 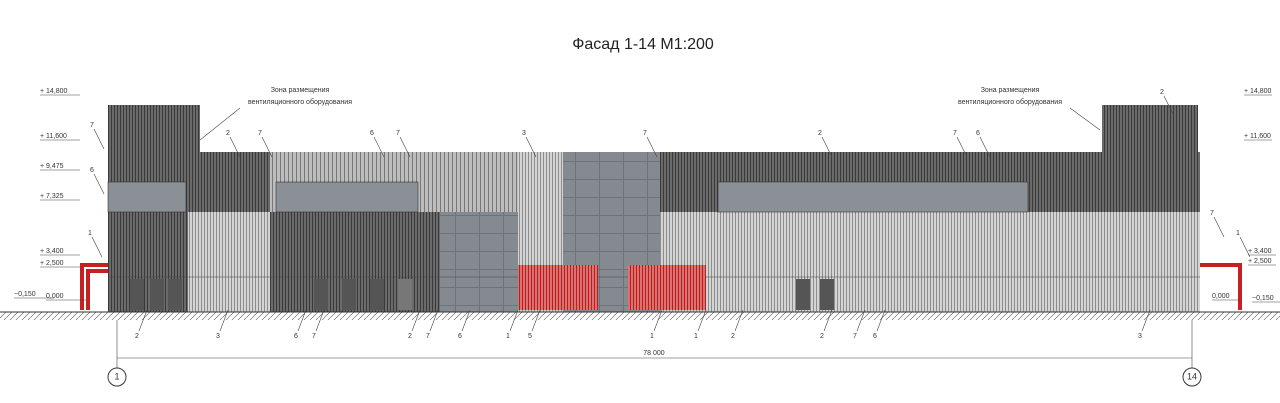 I want to click on level-mark: + 7,325, so click(x=52, y=196).